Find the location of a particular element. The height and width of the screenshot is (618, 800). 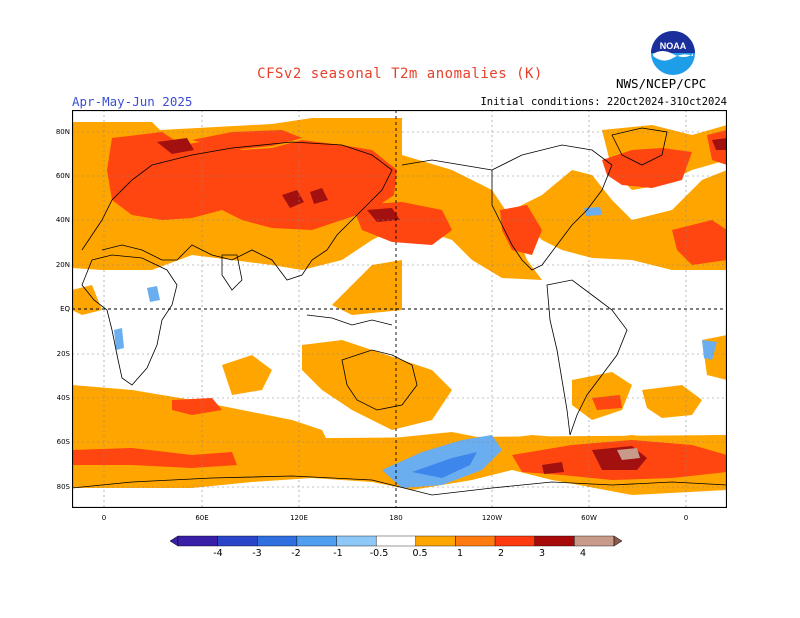

map-title: CFSv2 seasonal T2m anomalies (K) is located at coordinates (400, 74).